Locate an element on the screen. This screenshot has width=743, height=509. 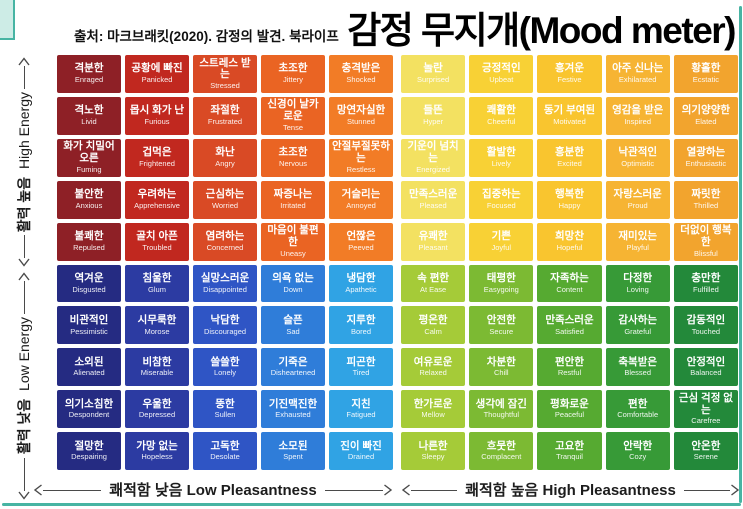
mood-cell-english-label: Comfortable is located at coordinates (638, 415).